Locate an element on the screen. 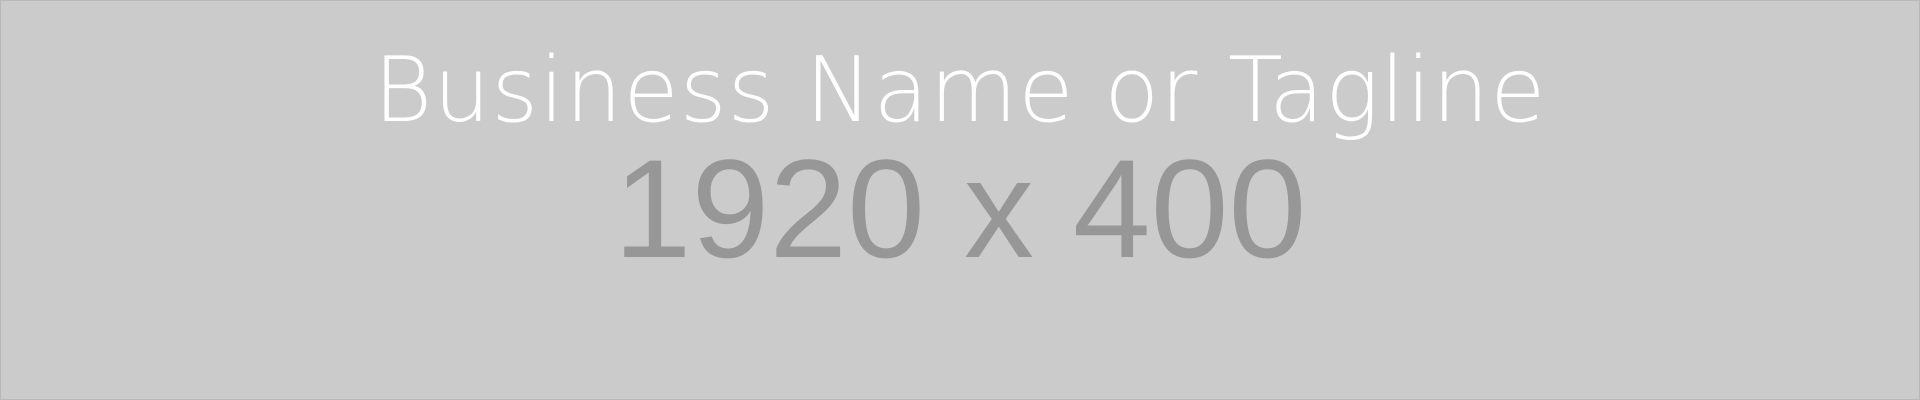 Image resolution: width=1920 pixels, height=400 pixels. banner-dimensions: 1920 x 400 is located at coordinates (960, 208).